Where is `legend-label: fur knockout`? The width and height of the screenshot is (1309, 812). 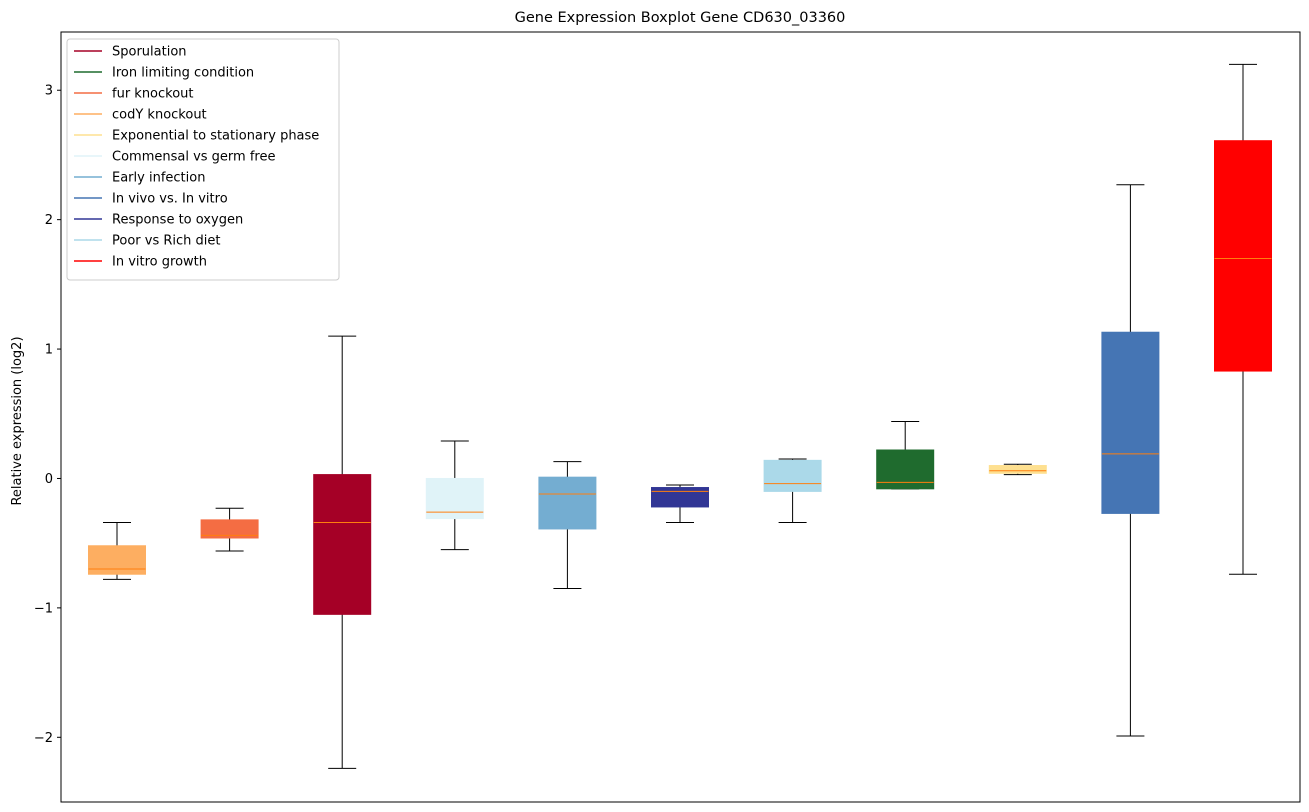 legend-label: fur knockout is located at coordinates (153, 94).